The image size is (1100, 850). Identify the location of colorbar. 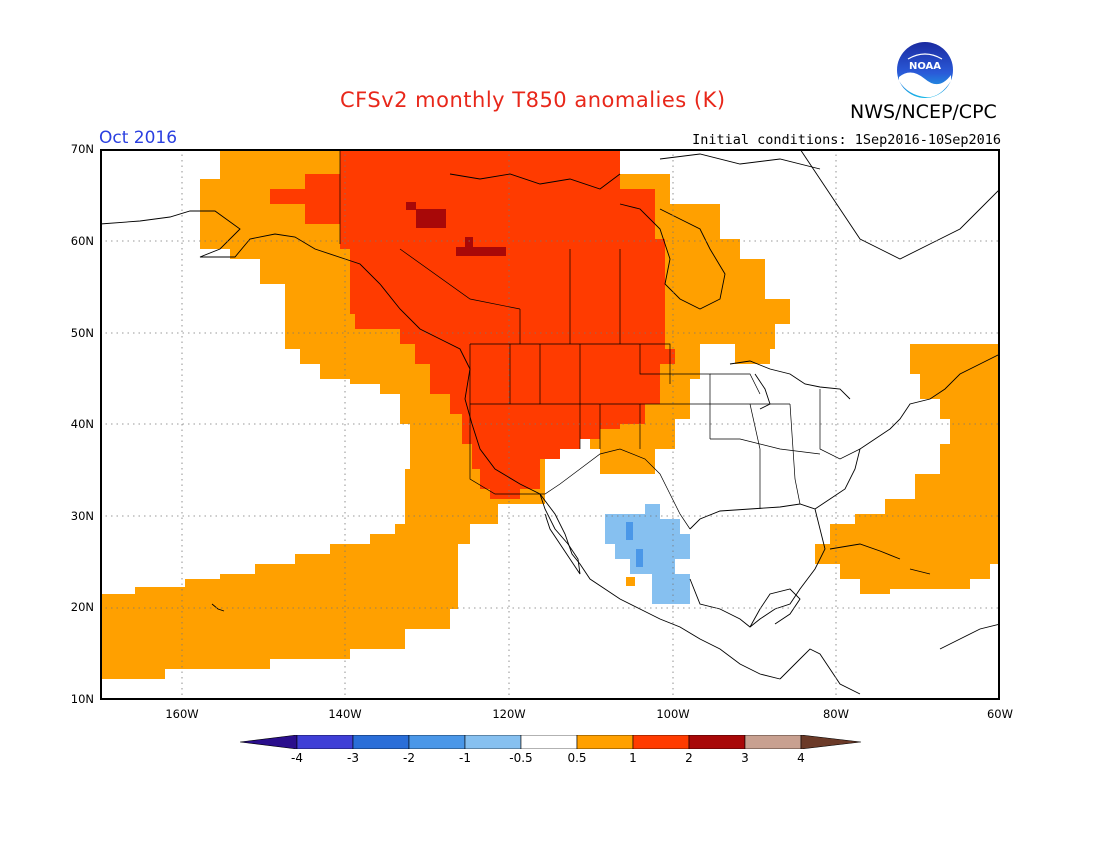
(551, 742).